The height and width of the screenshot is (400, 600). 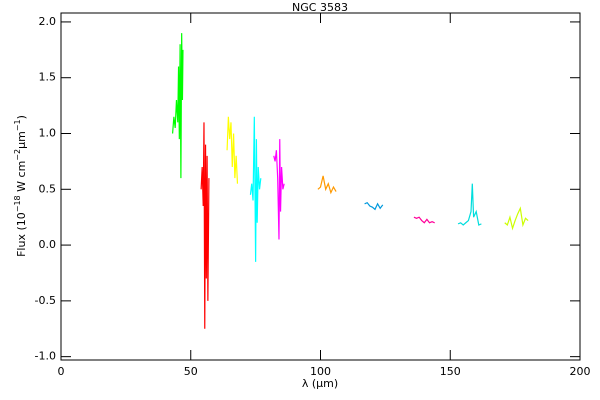 I want to click on x-tick-label: 100, so click(x=320, y=371).